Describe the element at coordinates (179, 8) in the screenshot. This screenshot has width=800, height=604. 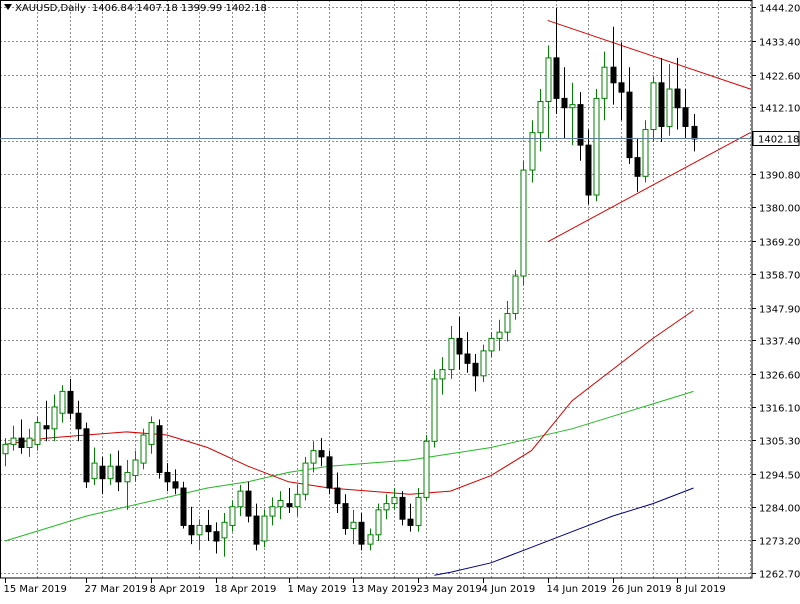
I see `ohlc-label: 1406.84 1407.18 1399.99 1402.18` at that location.